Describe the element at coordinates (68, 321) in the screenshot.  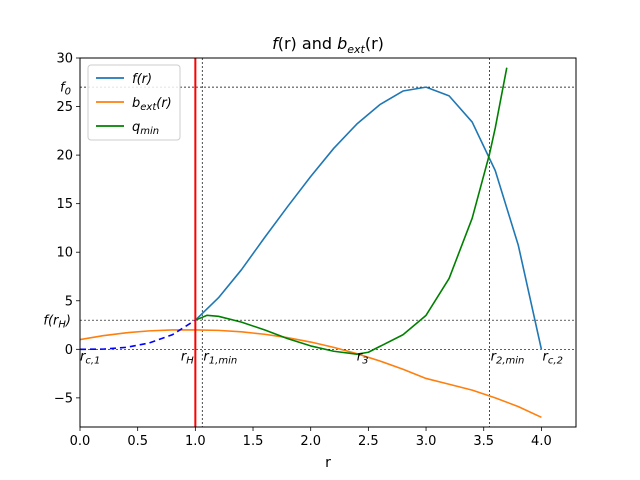
I see `label-suffix: )` at that location.